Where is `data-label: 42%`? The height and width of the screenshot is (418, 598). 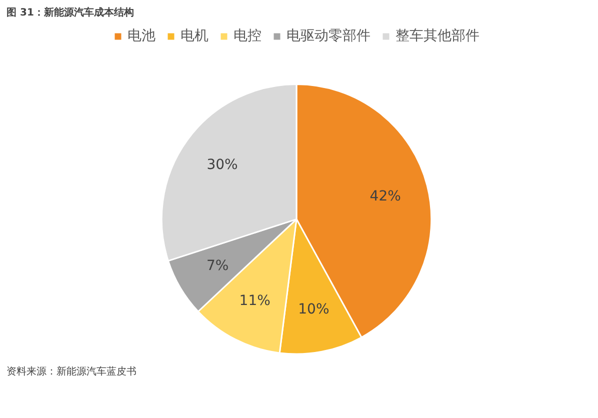
data-label: 42% is located at coordinates (385, 196).